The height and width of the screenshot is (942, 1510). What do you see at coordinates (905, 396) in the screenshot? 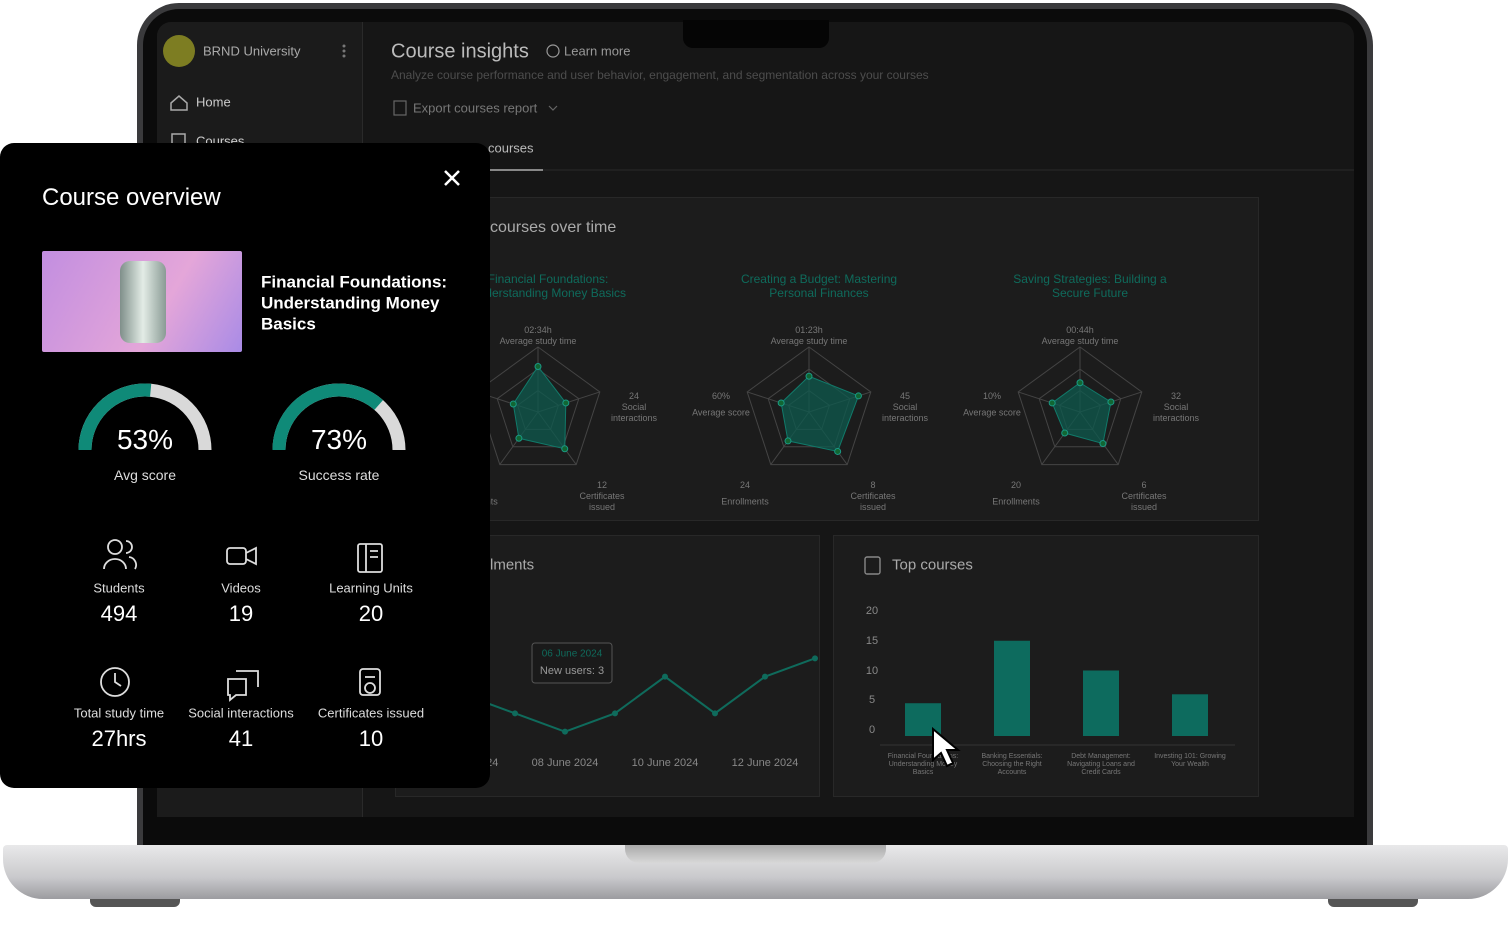
I see `radar-value: 45` at bounding box center [905, 396].